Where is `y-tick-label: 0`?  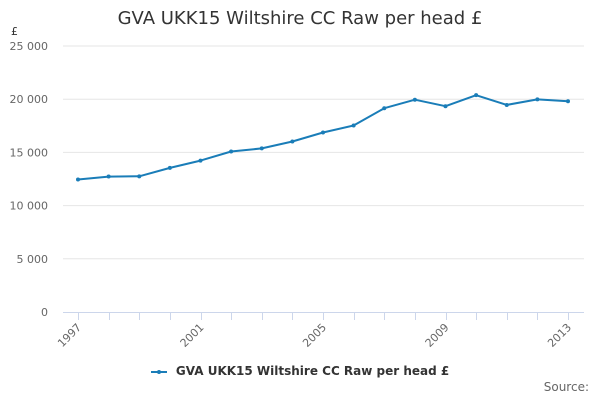
y-tick-label: 0 is located at coordinates (44, 312).